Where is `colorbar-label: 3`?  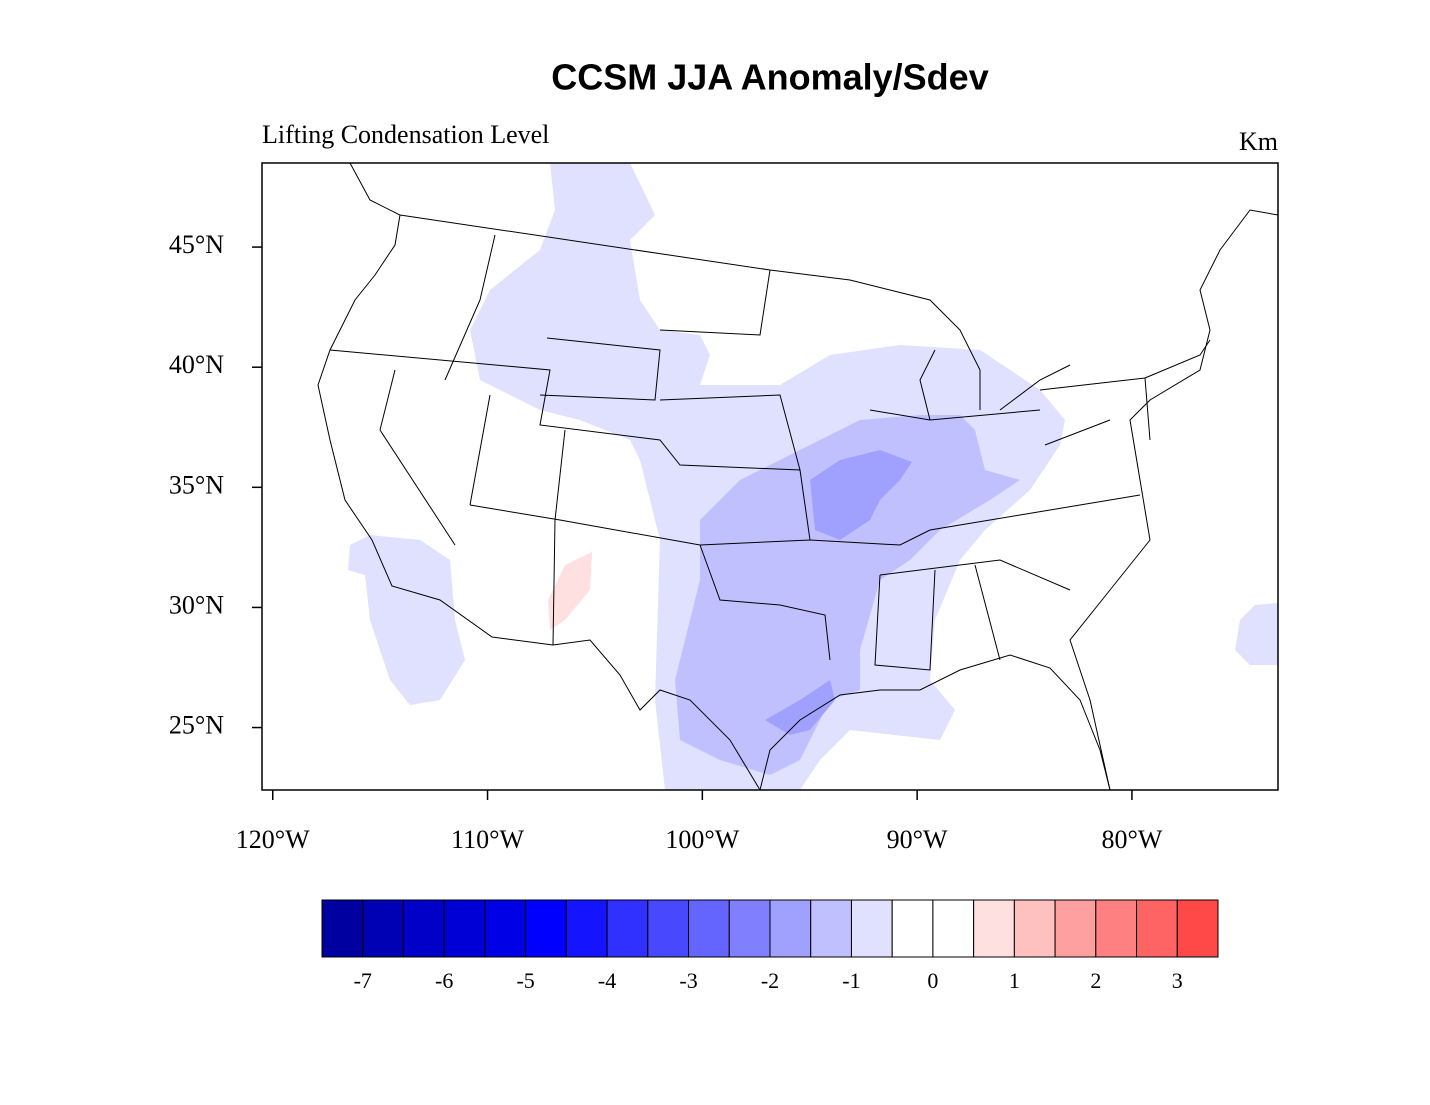 colorbar-label: 3 is located at coordinates (1177, 980).